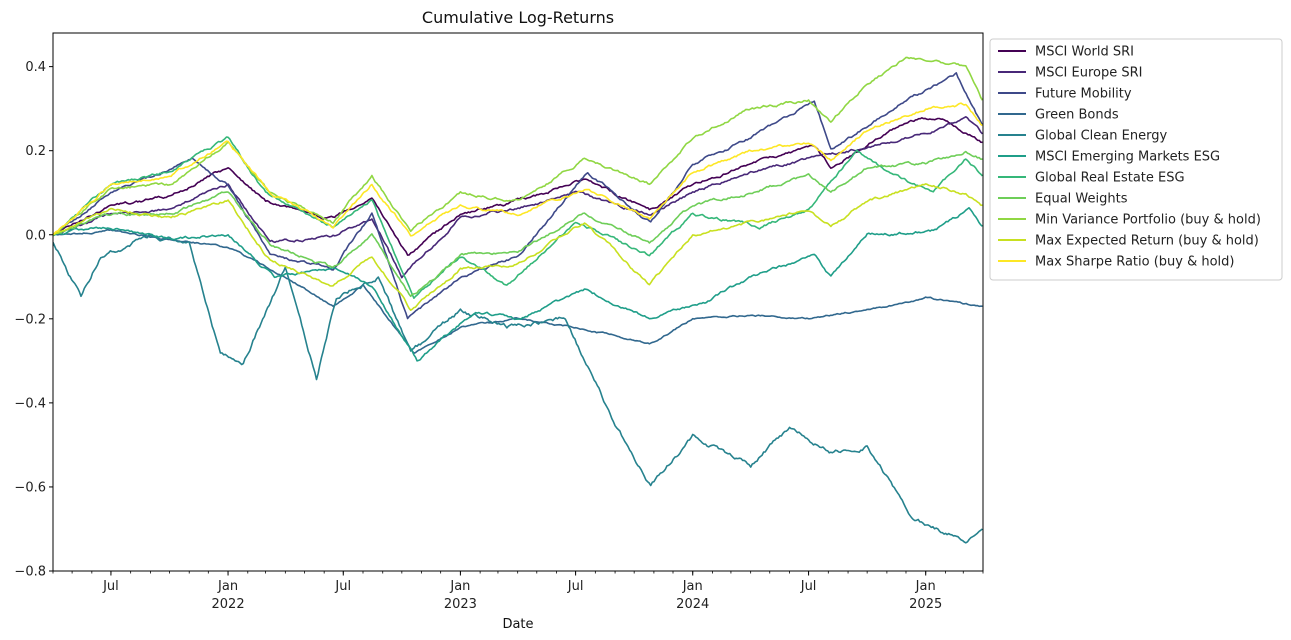 The height and width of the screenshot is (640, 1291). I want to click on legend-label: Max Expected Return (buy & hold), so click(1147, 241).